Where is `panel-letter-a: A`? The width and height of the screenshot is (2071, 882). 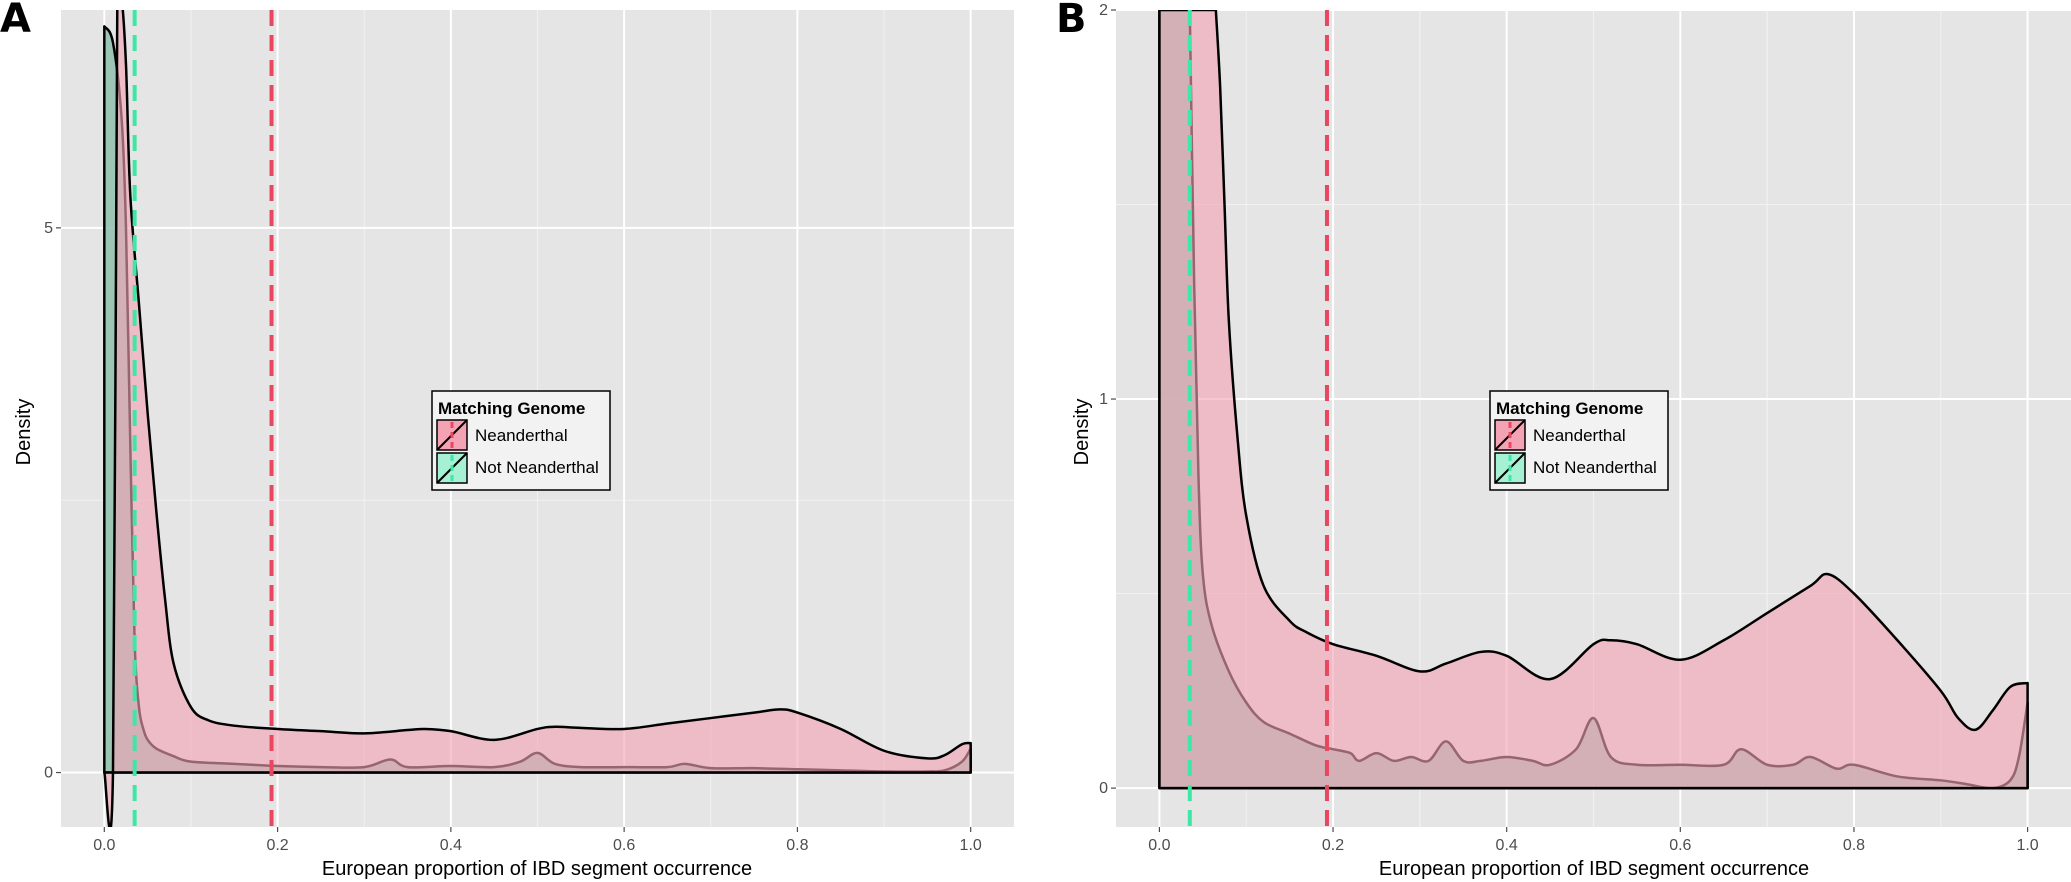 panel-letter-a: A is located at coordinates (15, 21).